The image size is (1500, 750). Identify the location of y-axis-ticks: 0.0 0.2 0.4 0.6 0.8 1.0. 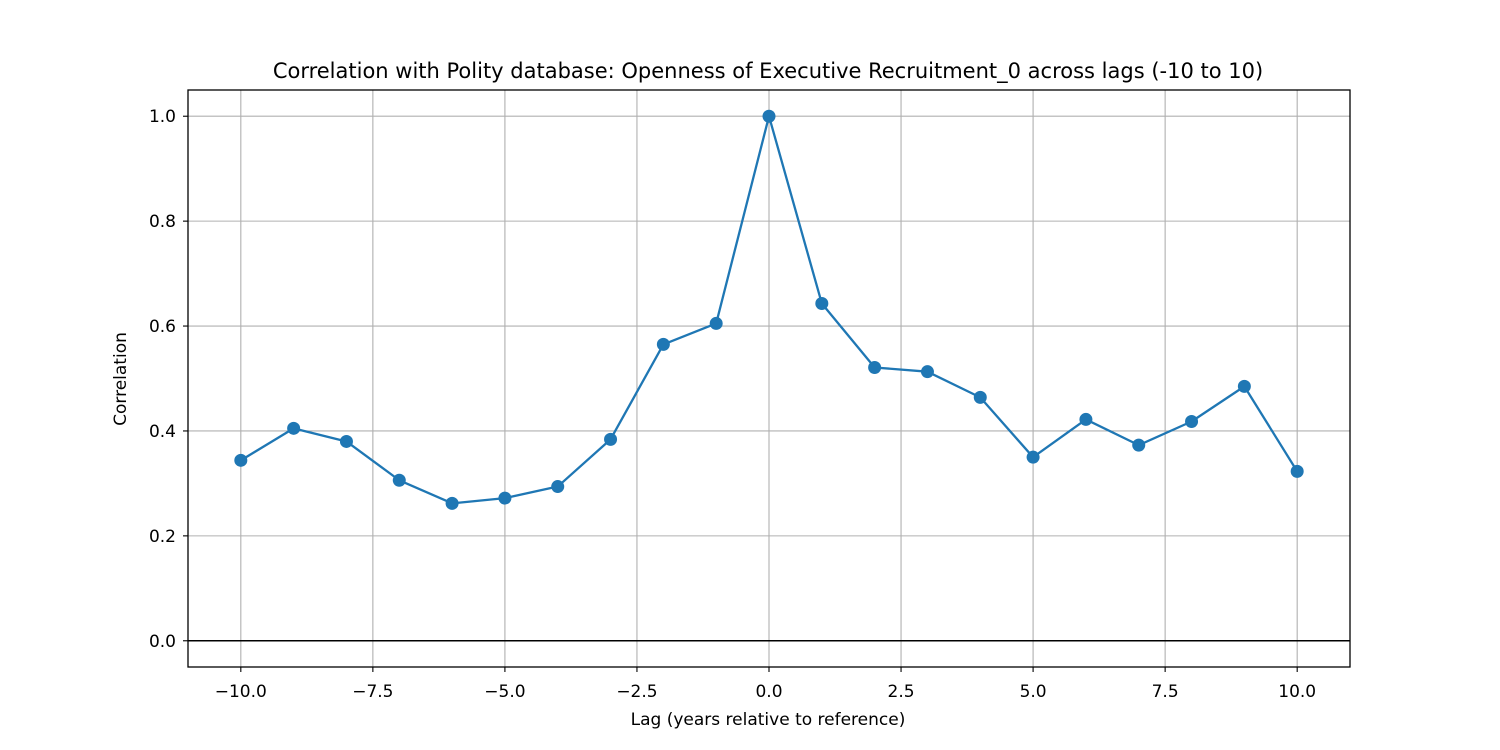
(168, 379).